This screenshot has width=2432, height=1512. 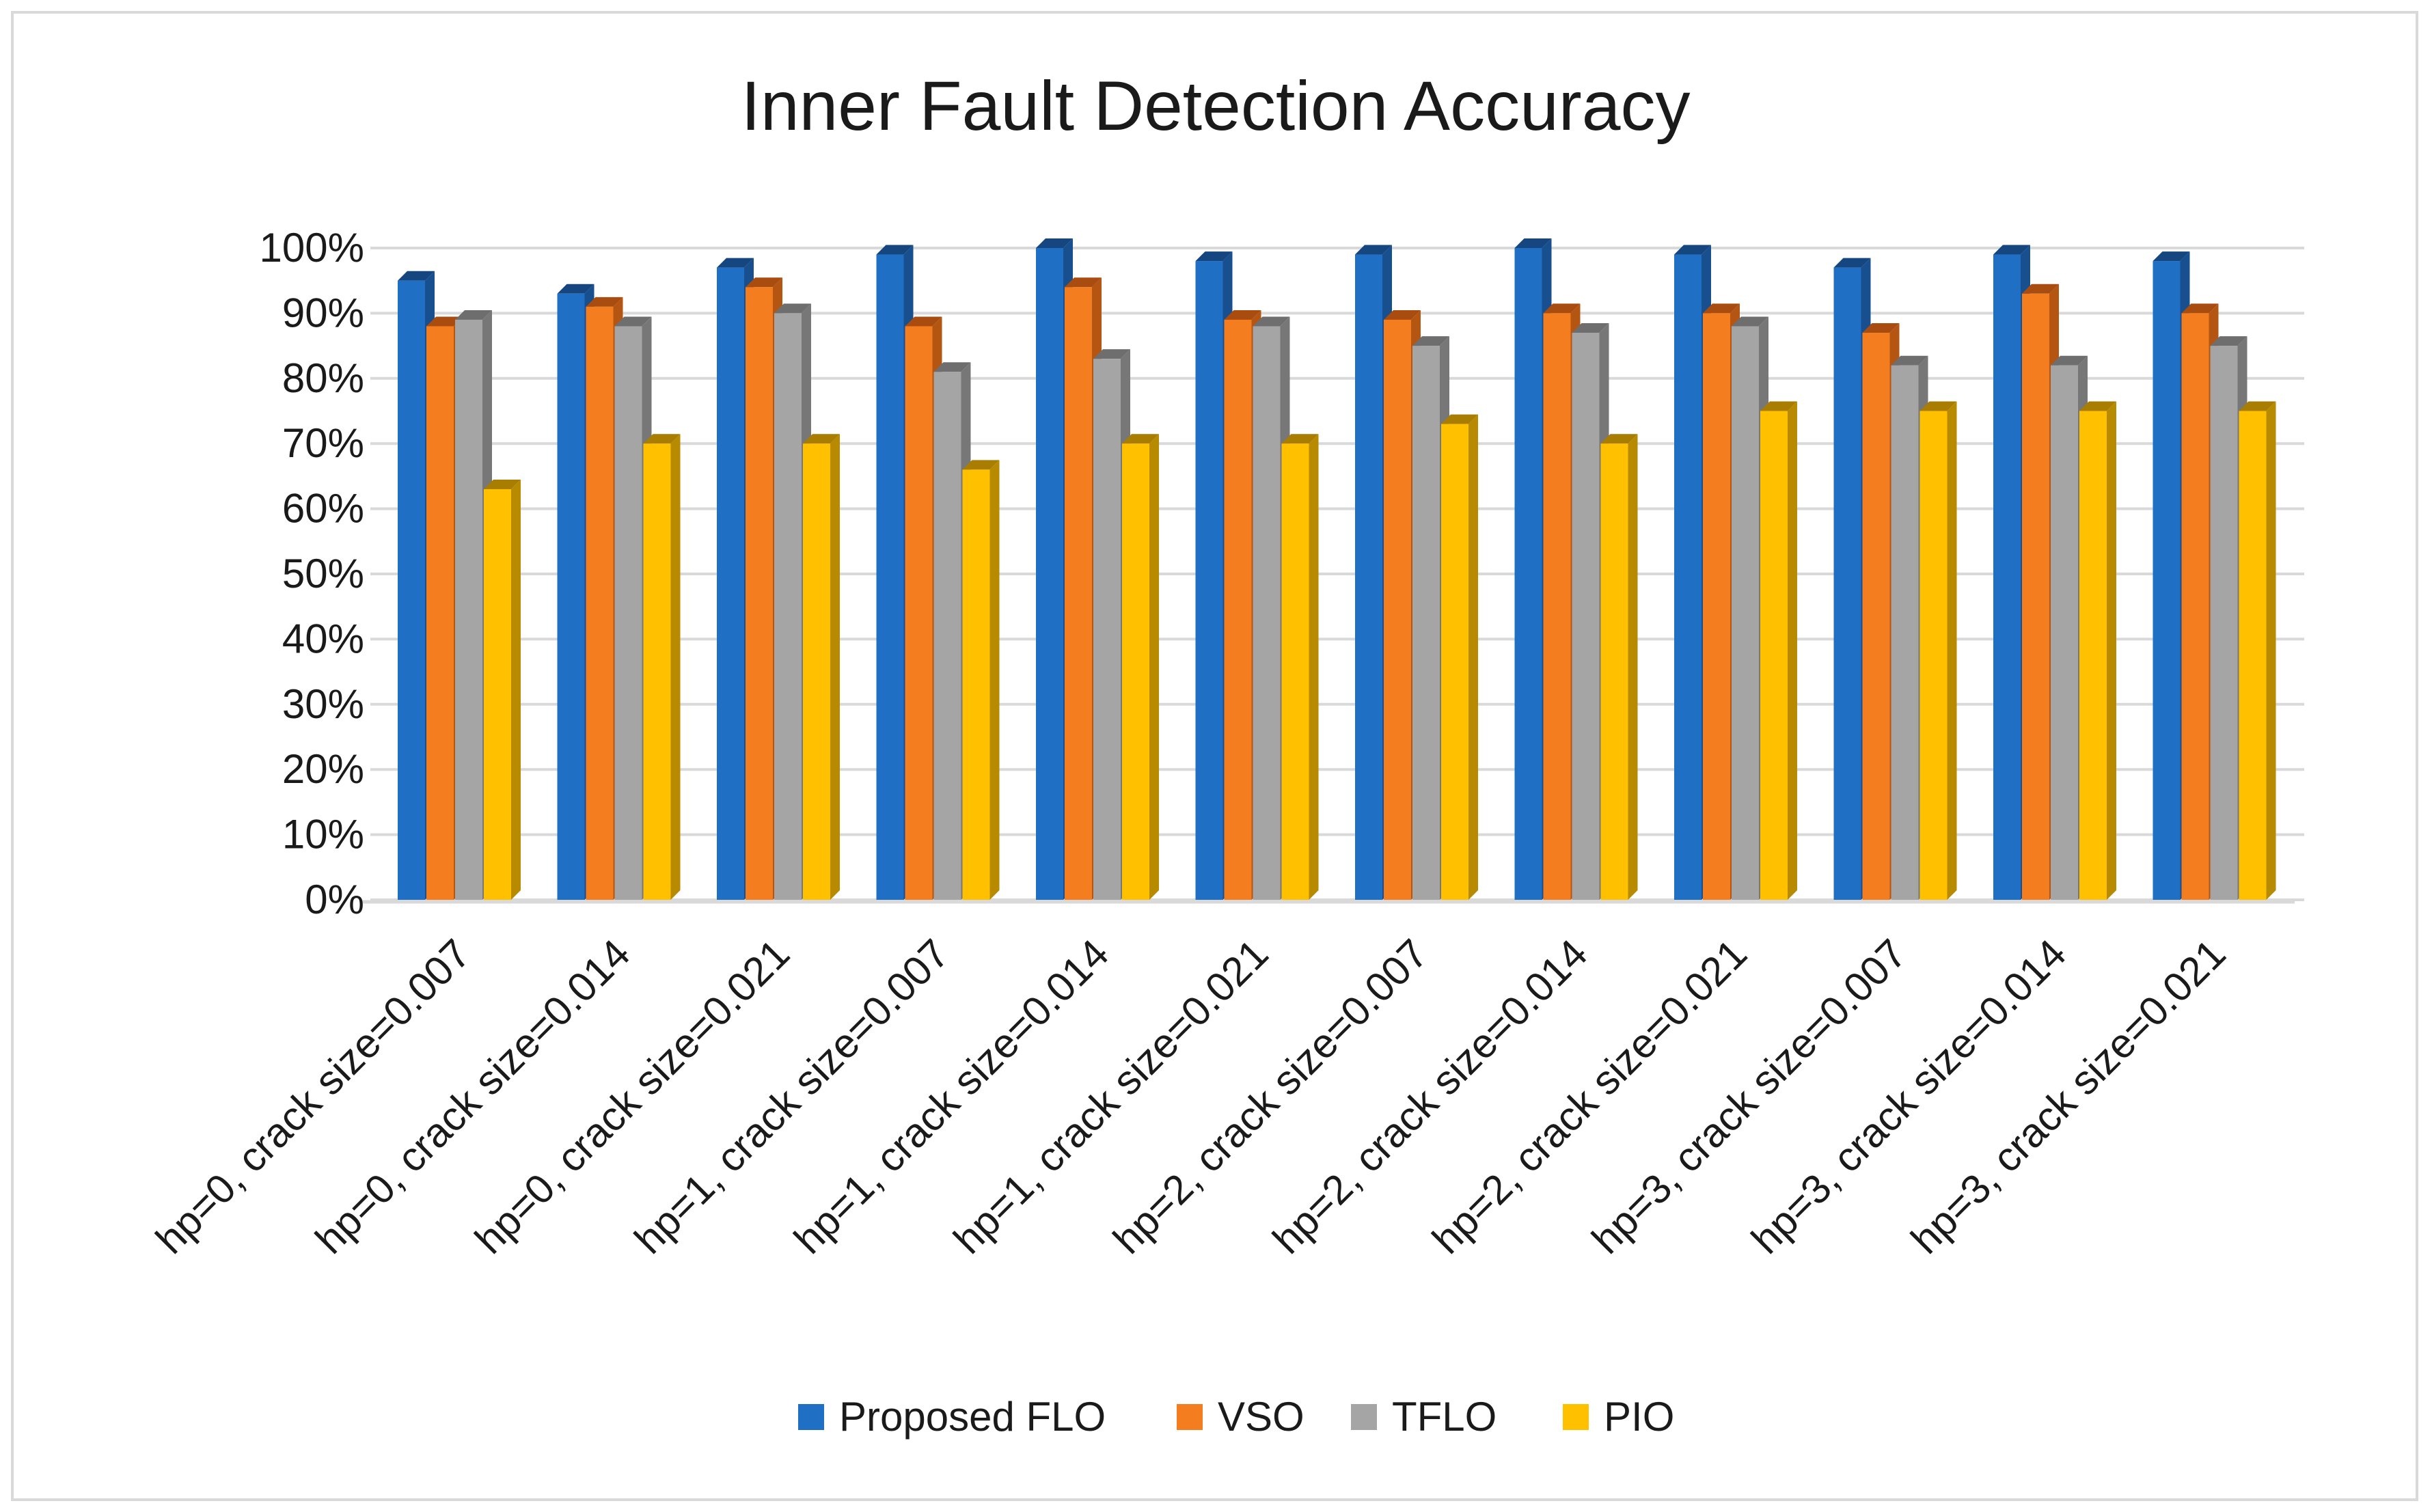 I want to click on y-tick-label: 30%, so click(x=323, y=704).